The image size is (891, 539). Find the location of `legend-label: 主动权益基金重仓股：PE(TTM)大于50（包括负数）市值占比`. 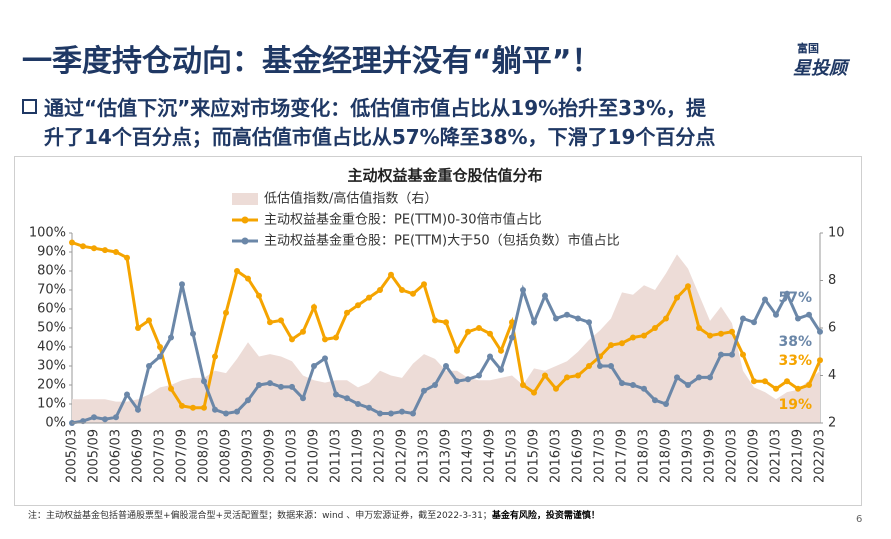

legend-label: 主动权益基金重仓股：PE(TTM)大于50（包括负数）市值占比 is located at coordinates (442, 241).